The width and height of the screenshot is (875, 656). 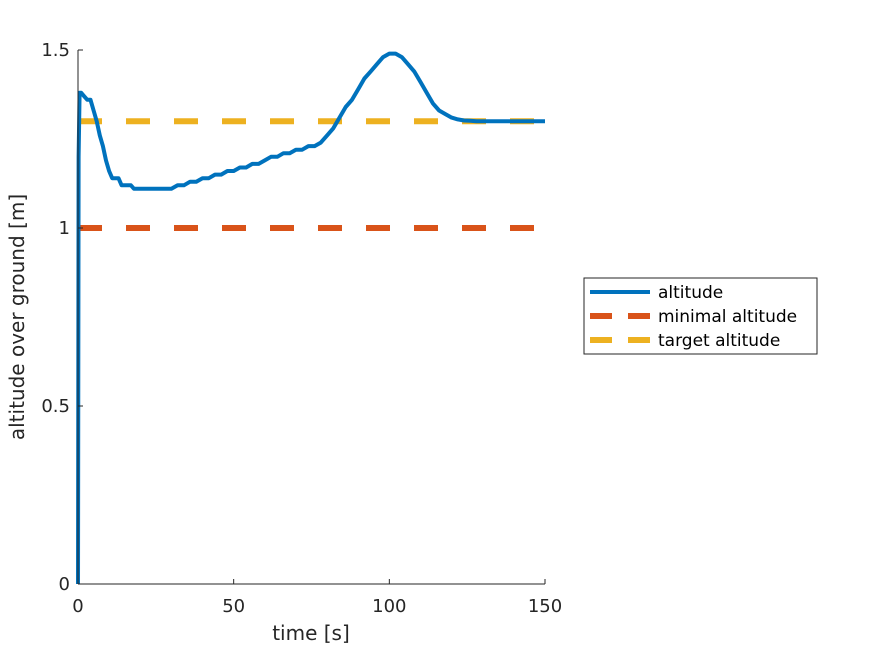 I want to click on legend-box, so click(x=700, y=316).